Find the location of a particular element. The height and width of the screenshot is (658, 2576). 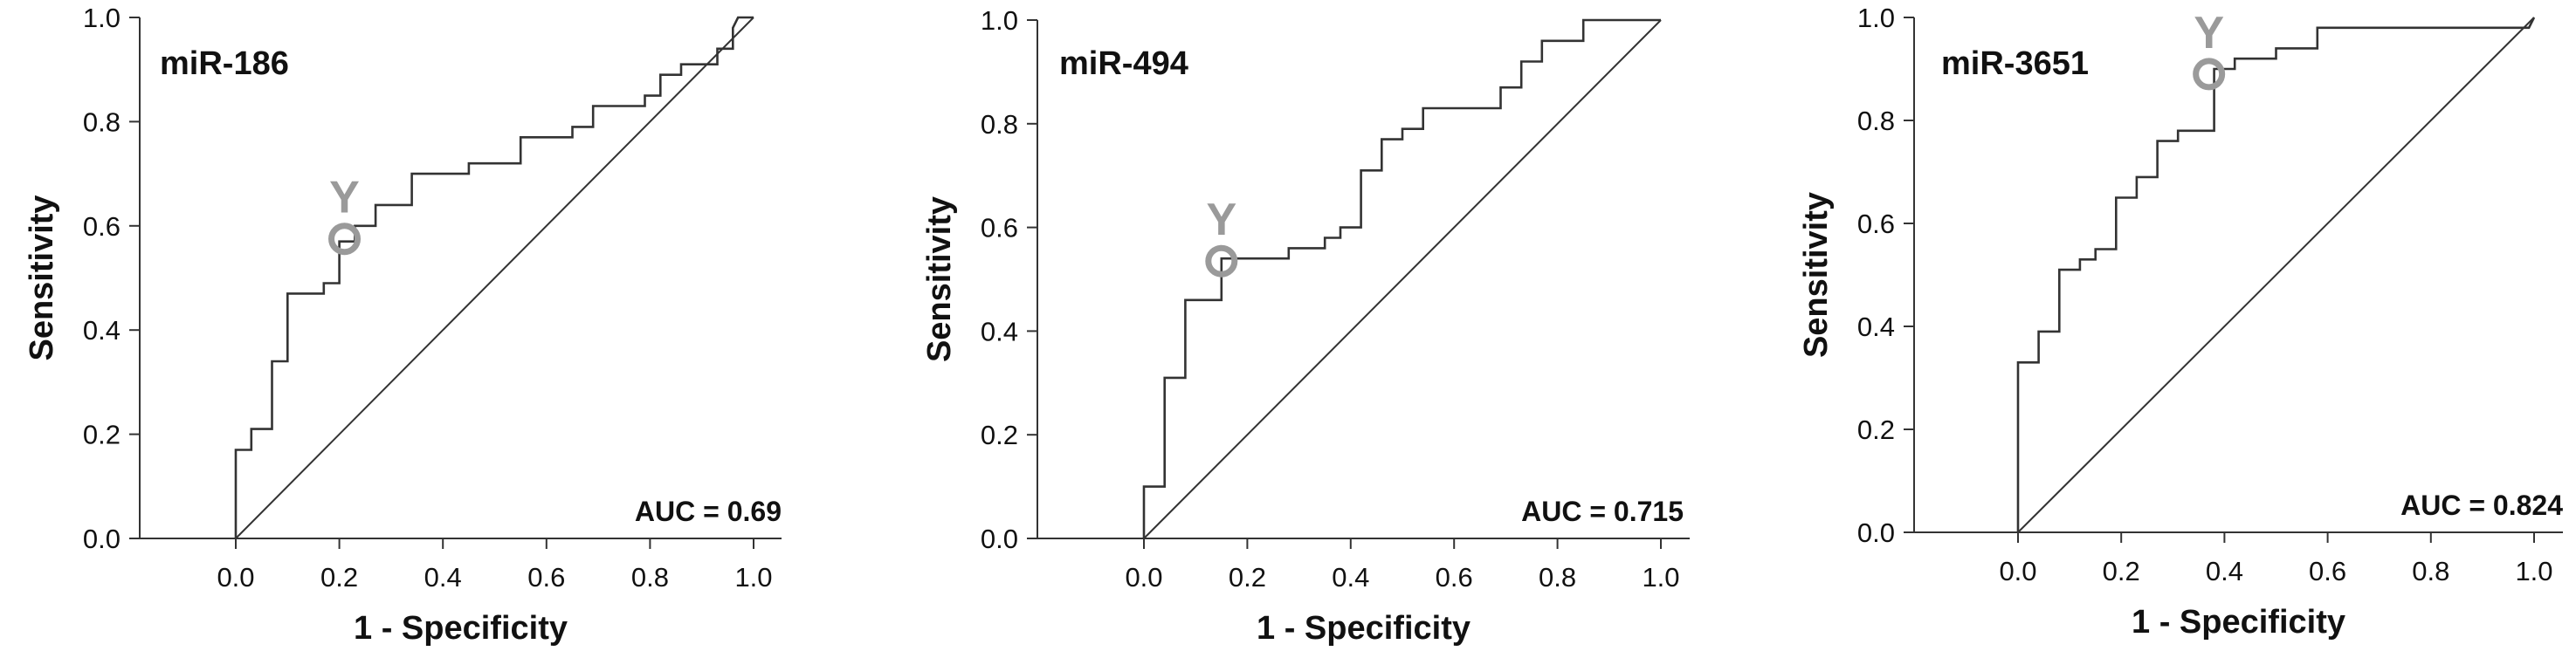

panel-title: miR-494 is located at coordinates (1123, 64).